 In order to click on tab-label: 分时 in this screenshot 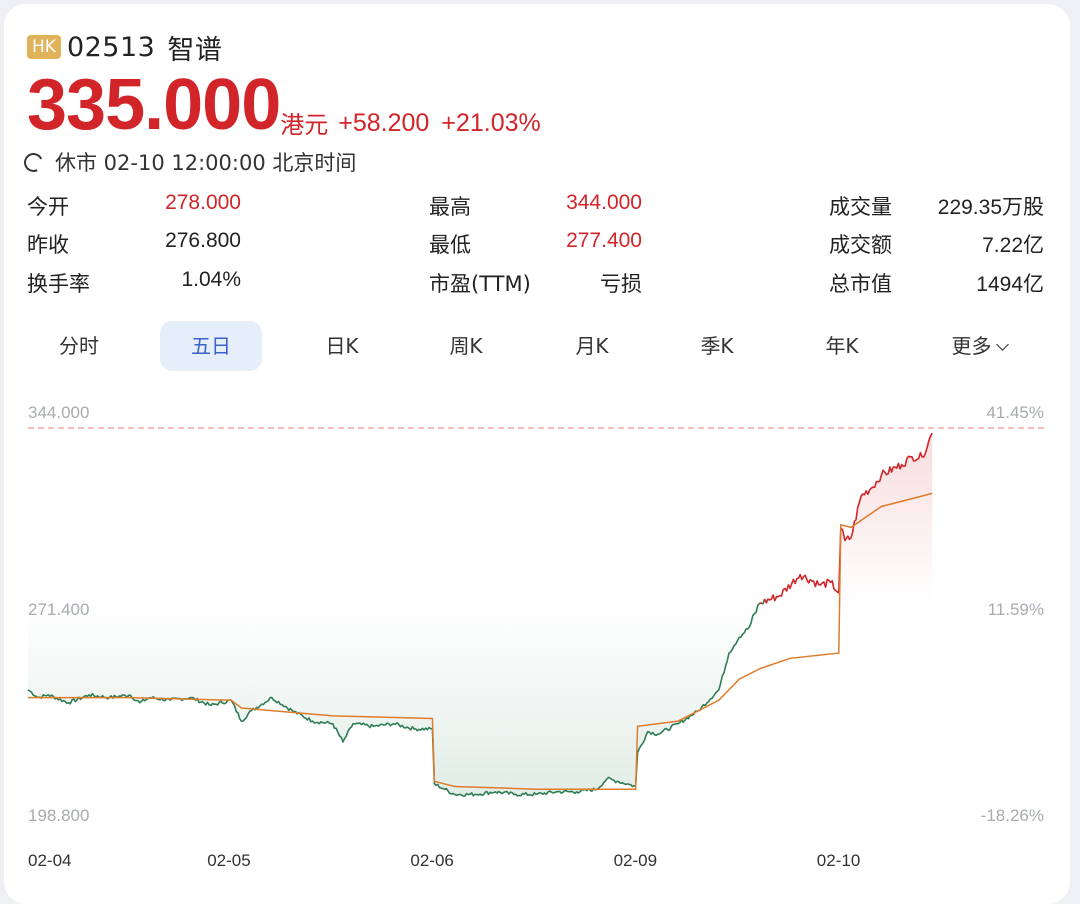, I will do `click(79, 346)`.